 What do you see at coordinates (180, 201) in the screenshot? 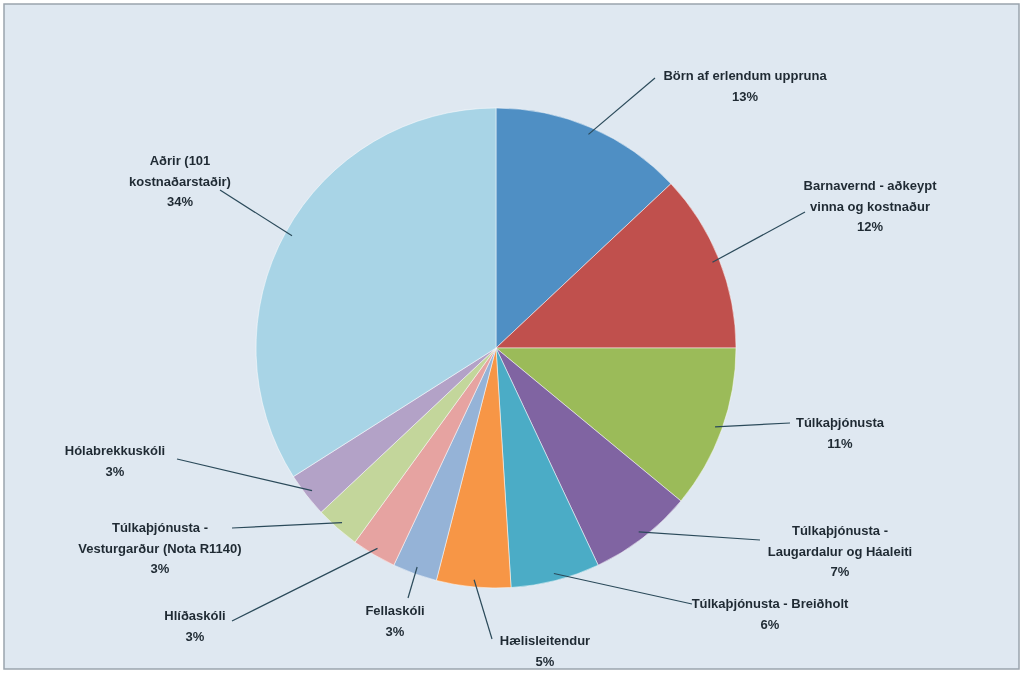
I see `data-label: 34%` at bounding box center [180, 201].